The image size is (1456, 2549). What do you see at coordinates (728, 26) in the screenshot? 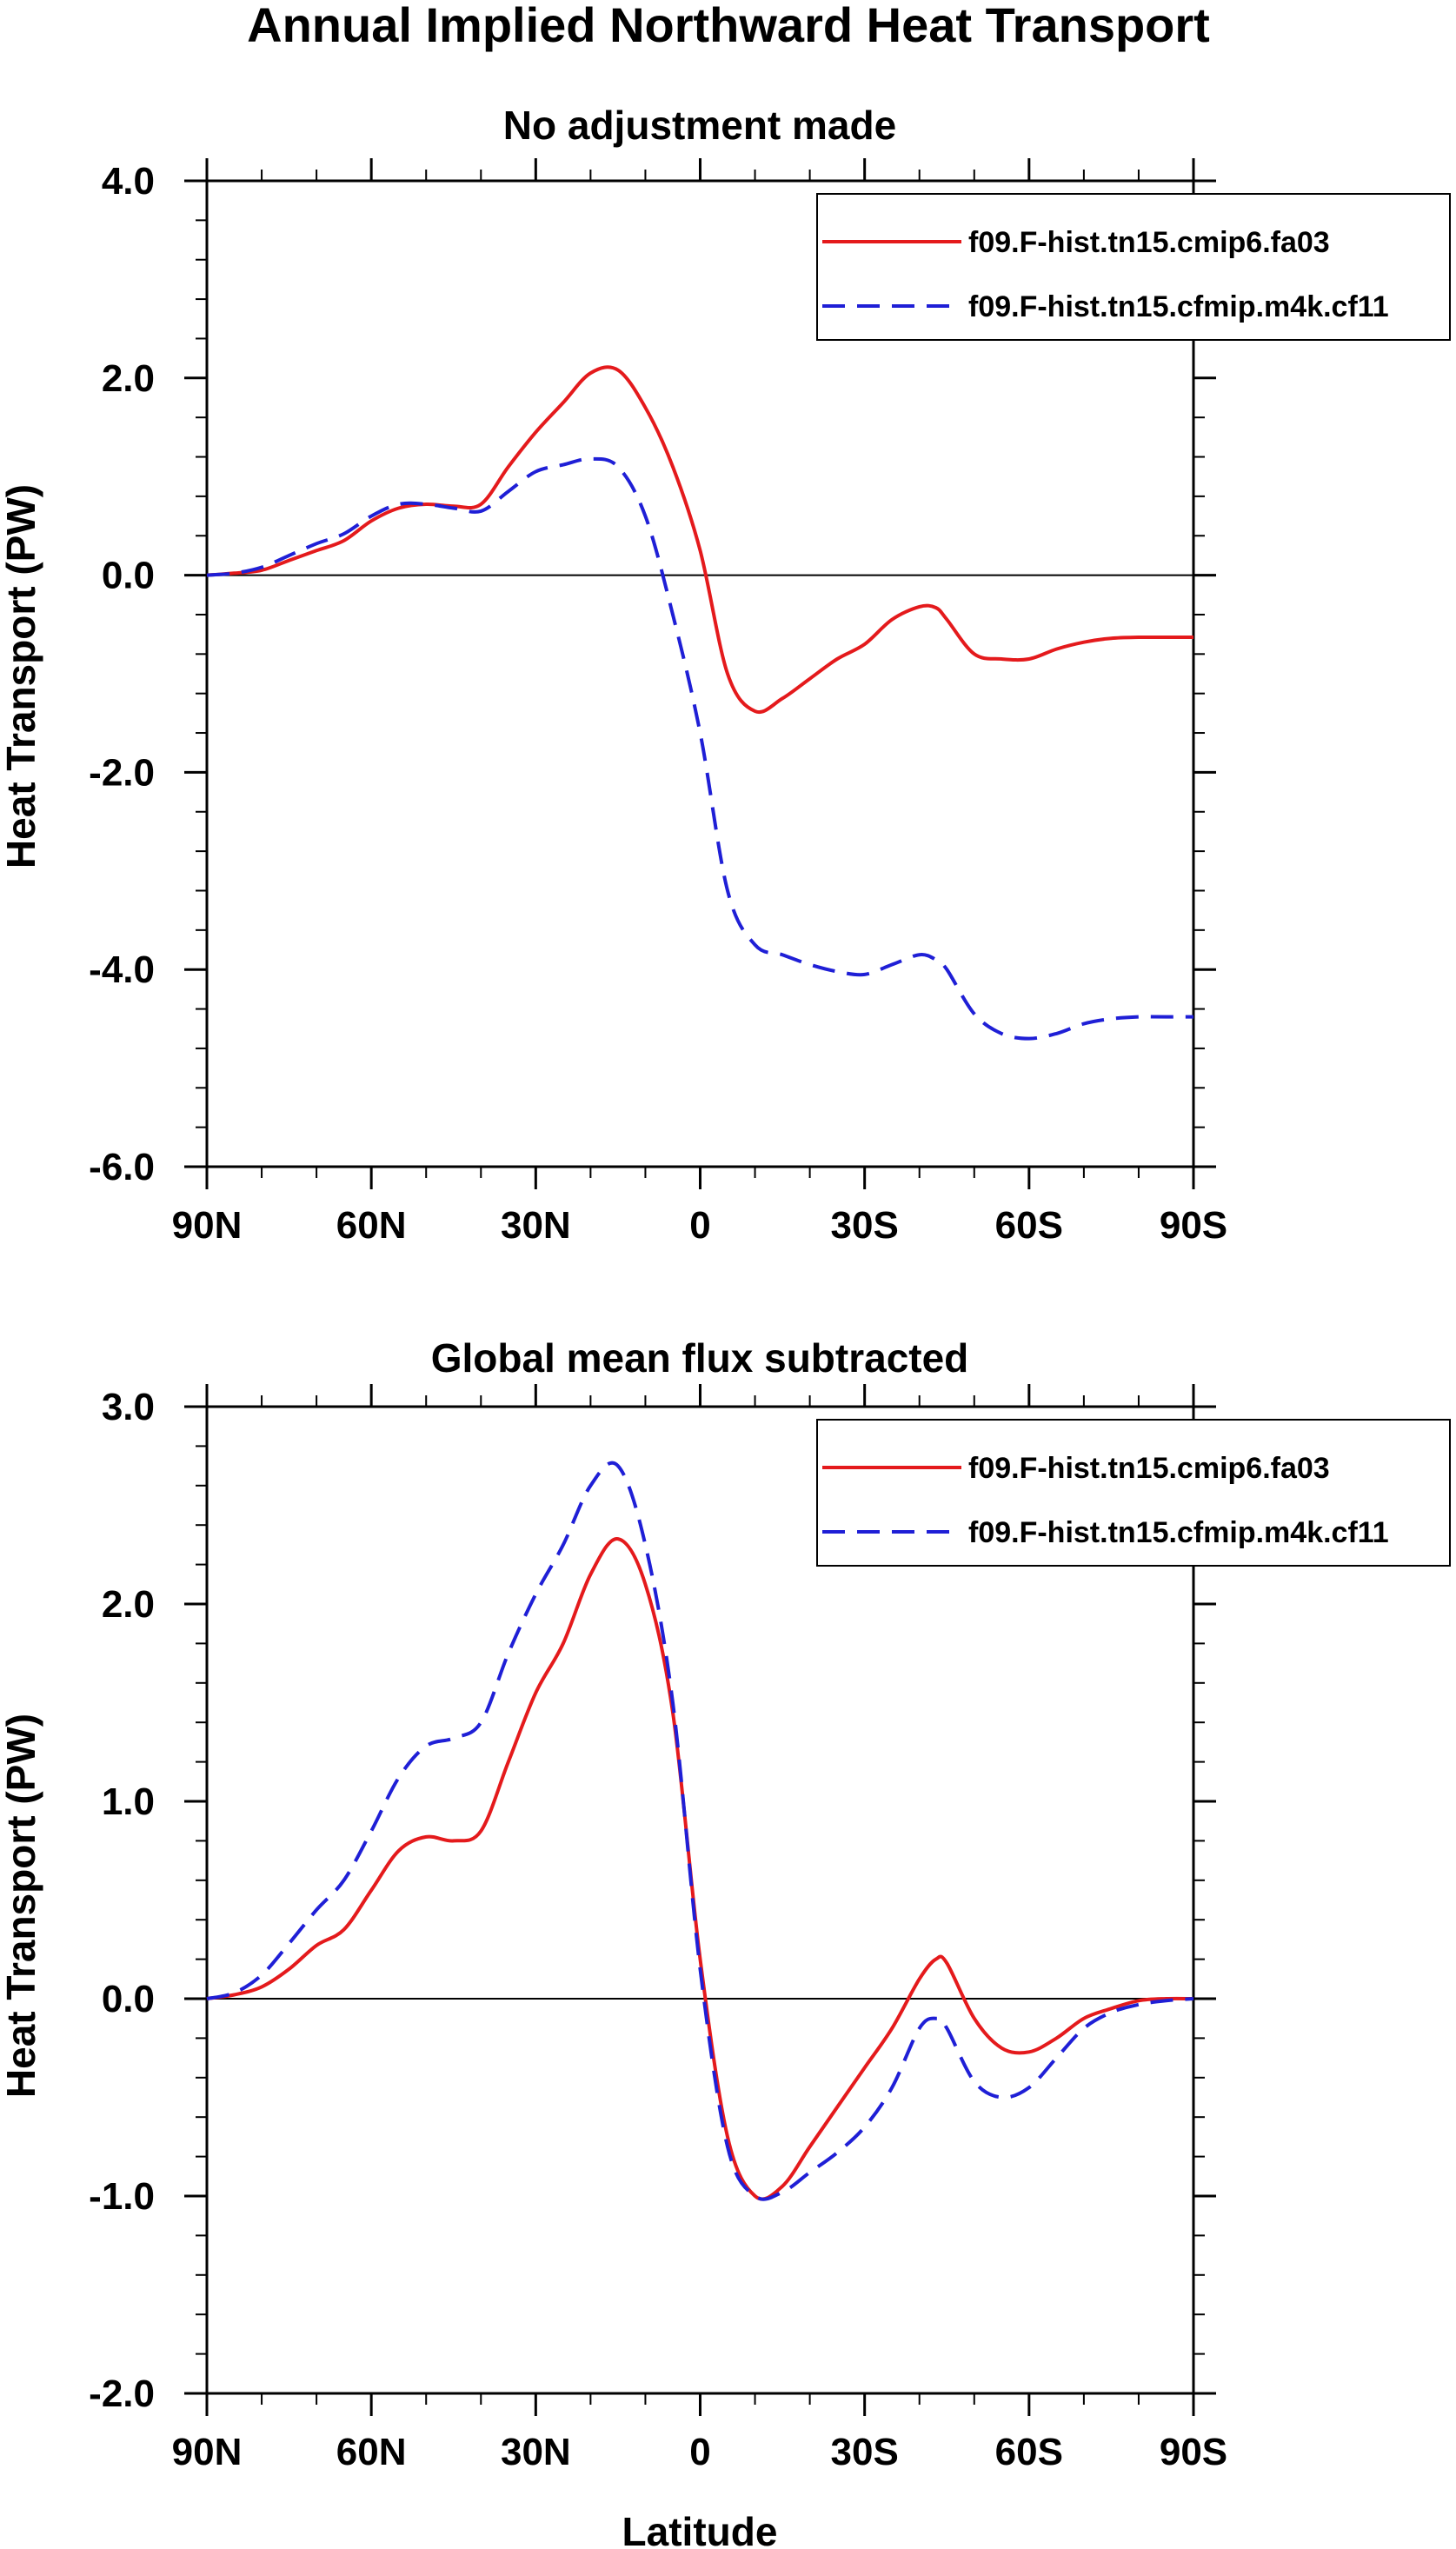
I see `figure-title: Annual Implied Northward Heat Transport` at bounding box center [728, 26].